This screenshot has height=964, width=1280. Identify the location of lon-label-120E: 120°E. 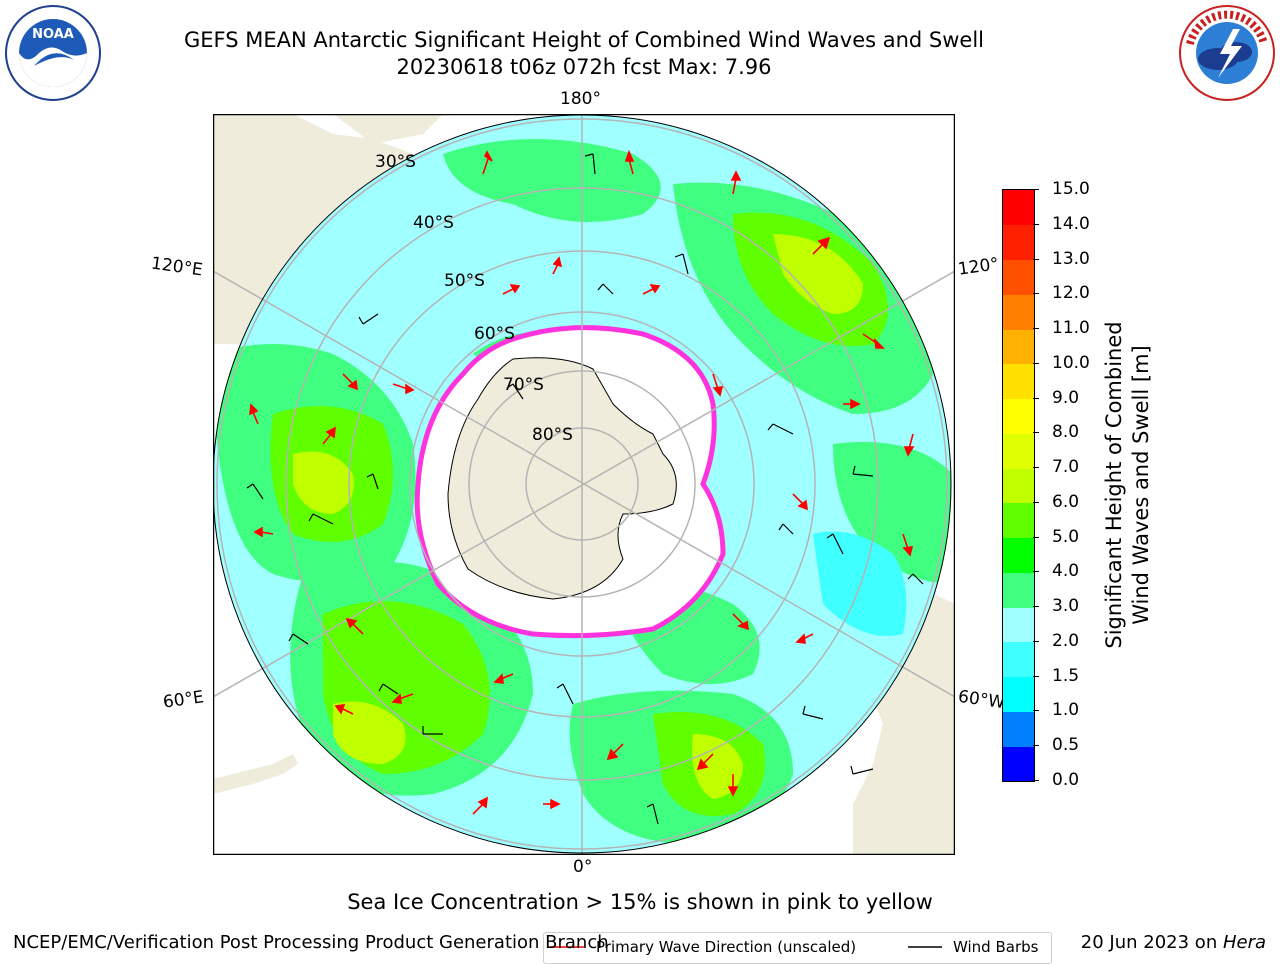
(176, 267).